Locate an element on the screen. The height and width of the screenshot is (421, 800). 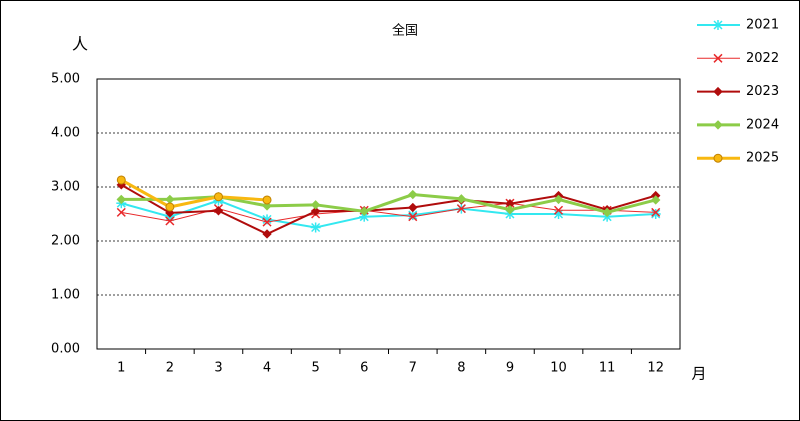
x-tick-label: 9 is located at coordinates (510, 368).